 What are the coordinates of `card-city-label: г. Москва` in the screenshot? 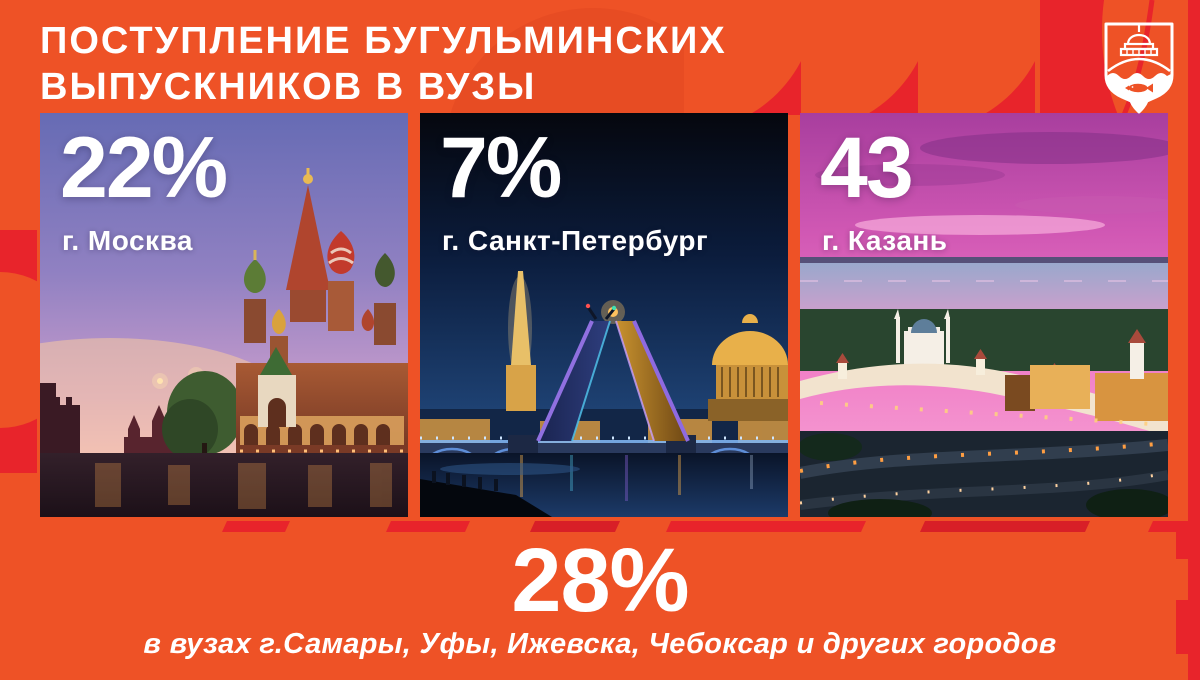 It's located at (127, 240).